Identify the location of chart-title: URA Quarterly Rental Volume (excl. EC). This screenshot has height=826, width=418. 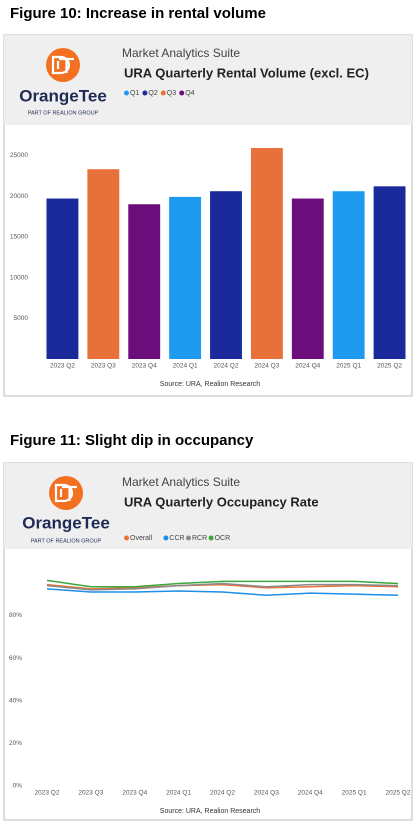
(246, 72).